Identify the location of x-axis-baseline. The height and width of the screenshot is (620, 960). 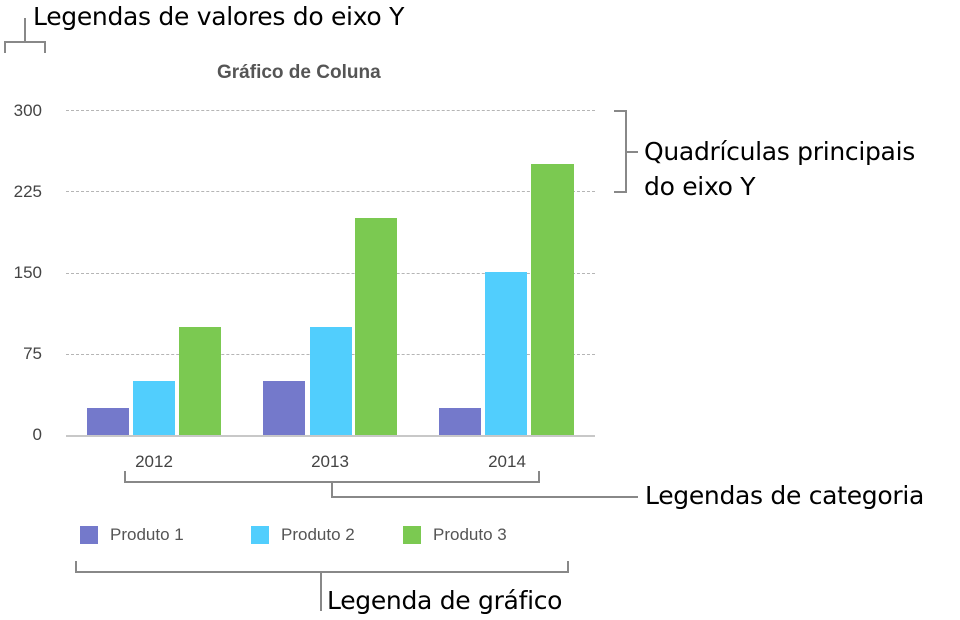
(330, 436).